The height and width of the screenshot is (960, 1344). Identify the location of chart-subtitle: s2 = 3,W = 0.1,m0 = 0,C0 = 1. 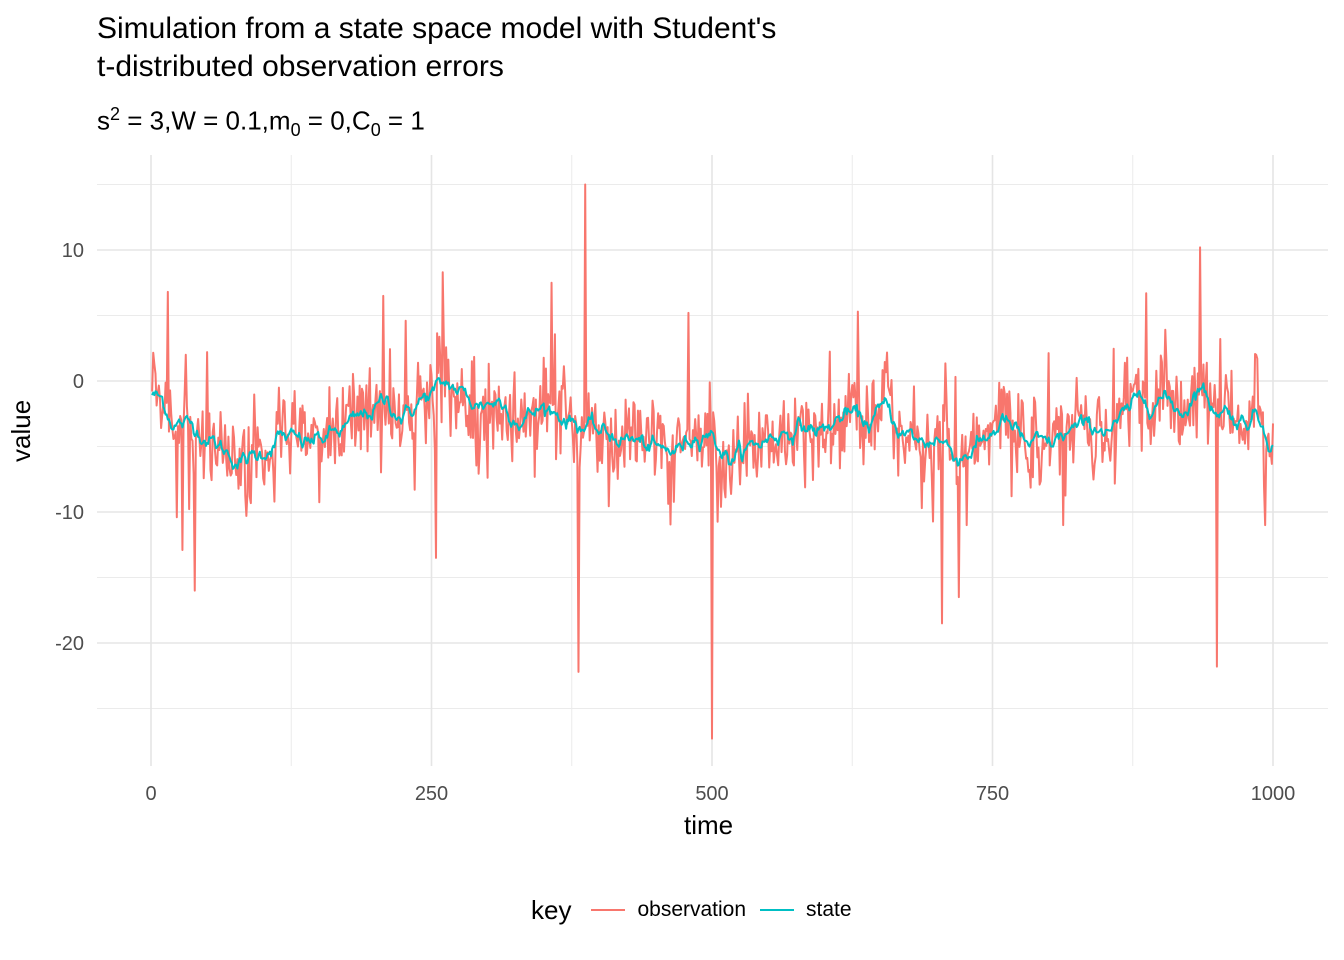
(261, 122).